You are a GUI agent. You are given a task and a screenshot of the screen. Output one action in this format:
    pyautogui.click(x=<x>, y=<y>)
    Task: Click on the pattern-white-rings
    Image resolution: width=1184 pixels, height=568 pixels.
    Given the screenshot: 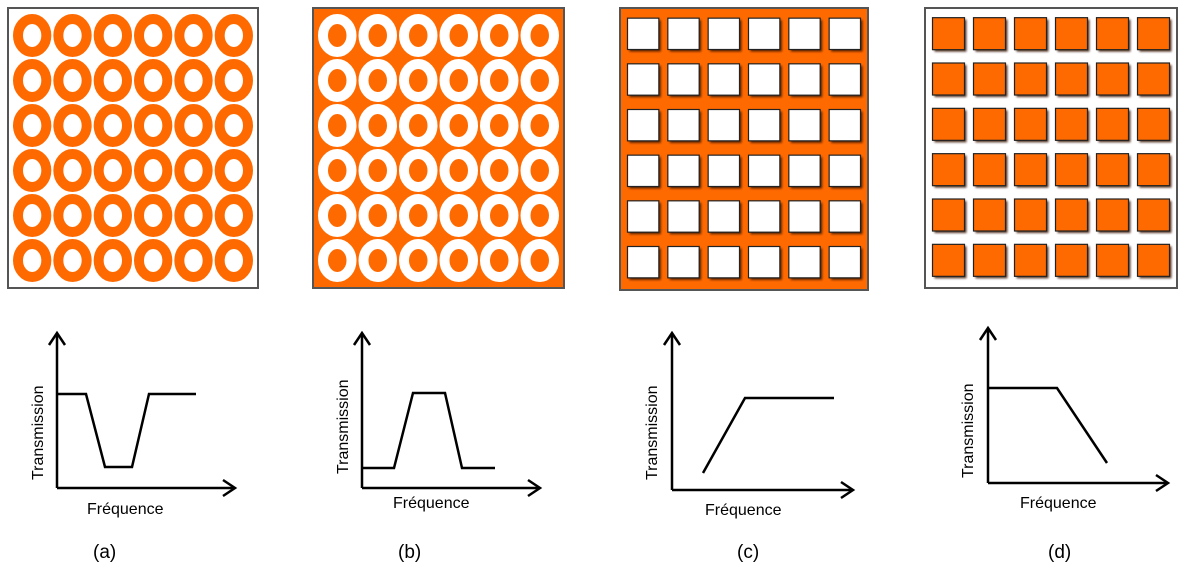 What is the action you would take?
    pyautogui.click(x=438, y=148)
    